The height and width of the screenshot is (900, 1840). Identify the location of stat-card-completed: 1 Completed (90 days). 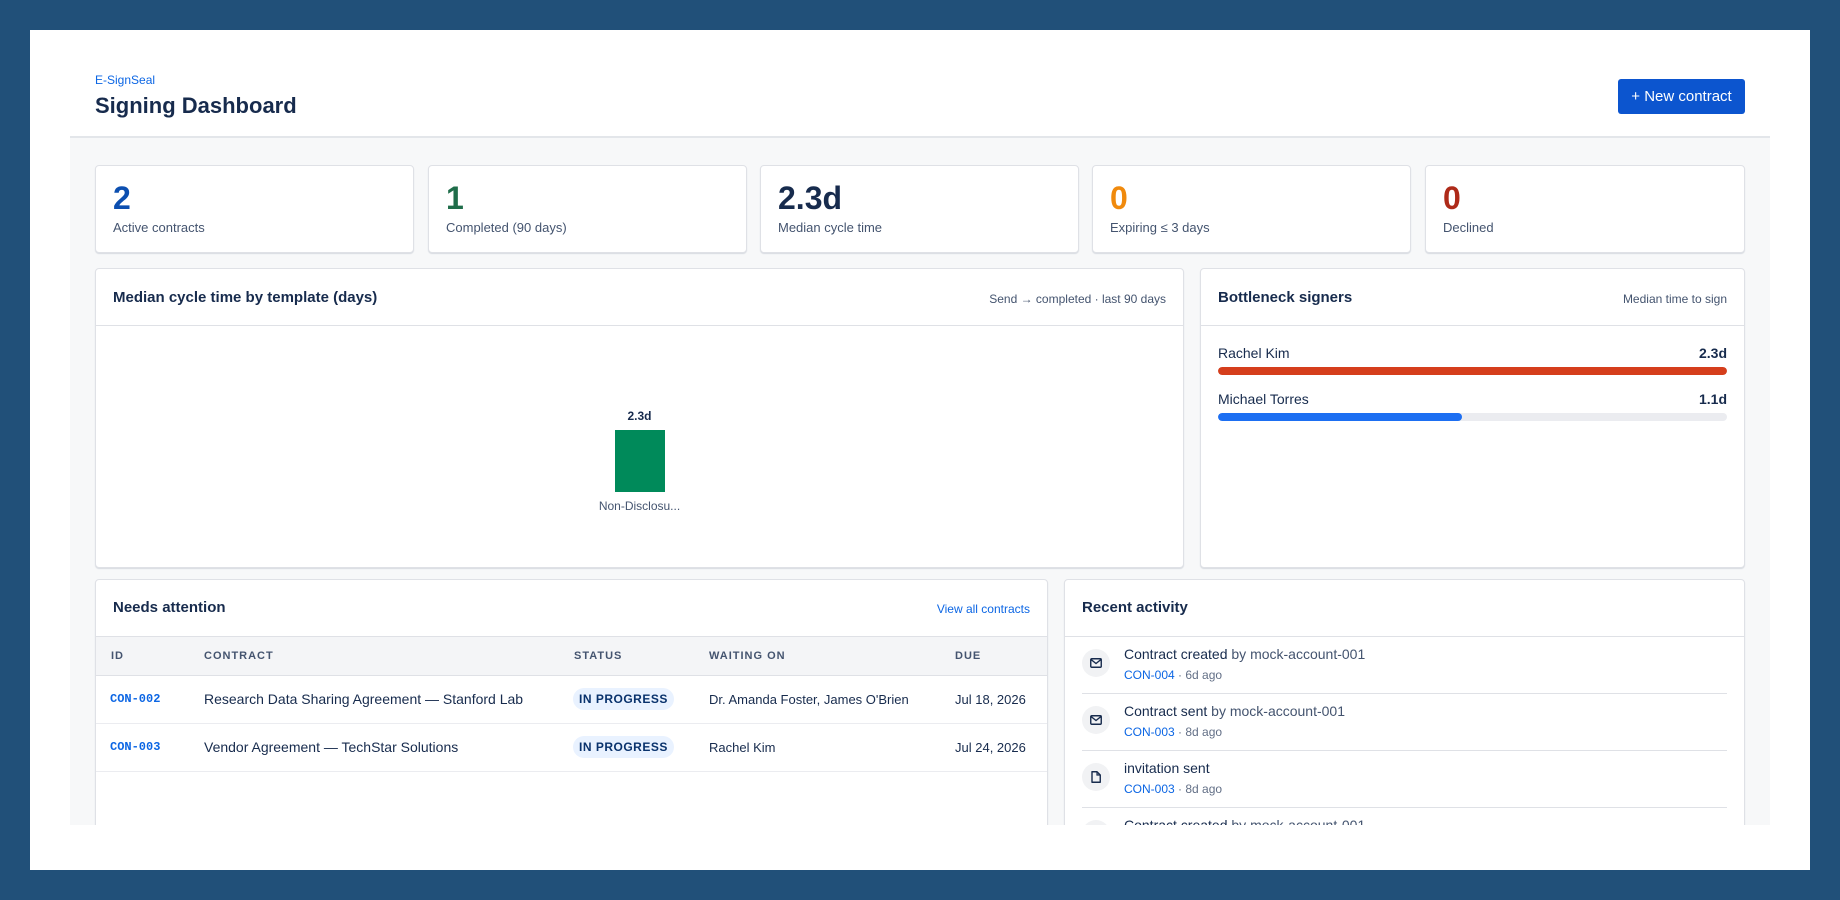
(587, 209).